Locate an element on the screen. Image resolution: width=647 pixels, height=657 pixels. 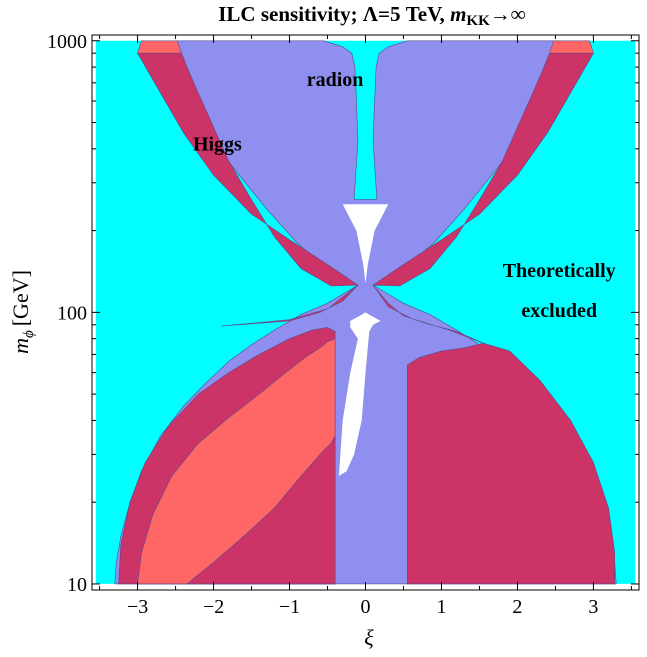
title-suffix: →∞ is located at coordinates (508, 14).